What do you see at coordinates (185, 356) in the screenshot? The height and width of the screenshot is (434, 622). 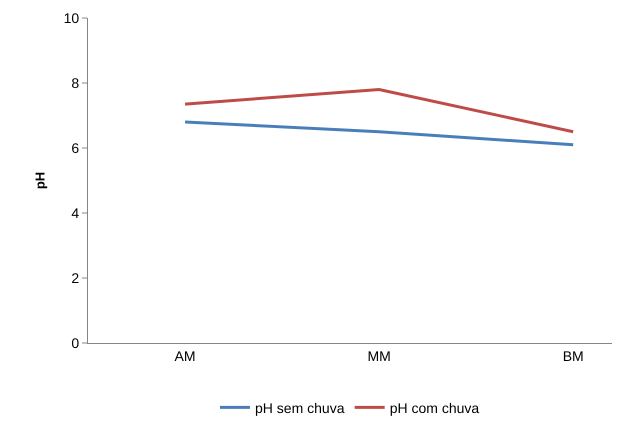 I see `x-tick-label: AM` at bounding box center [185, 356].